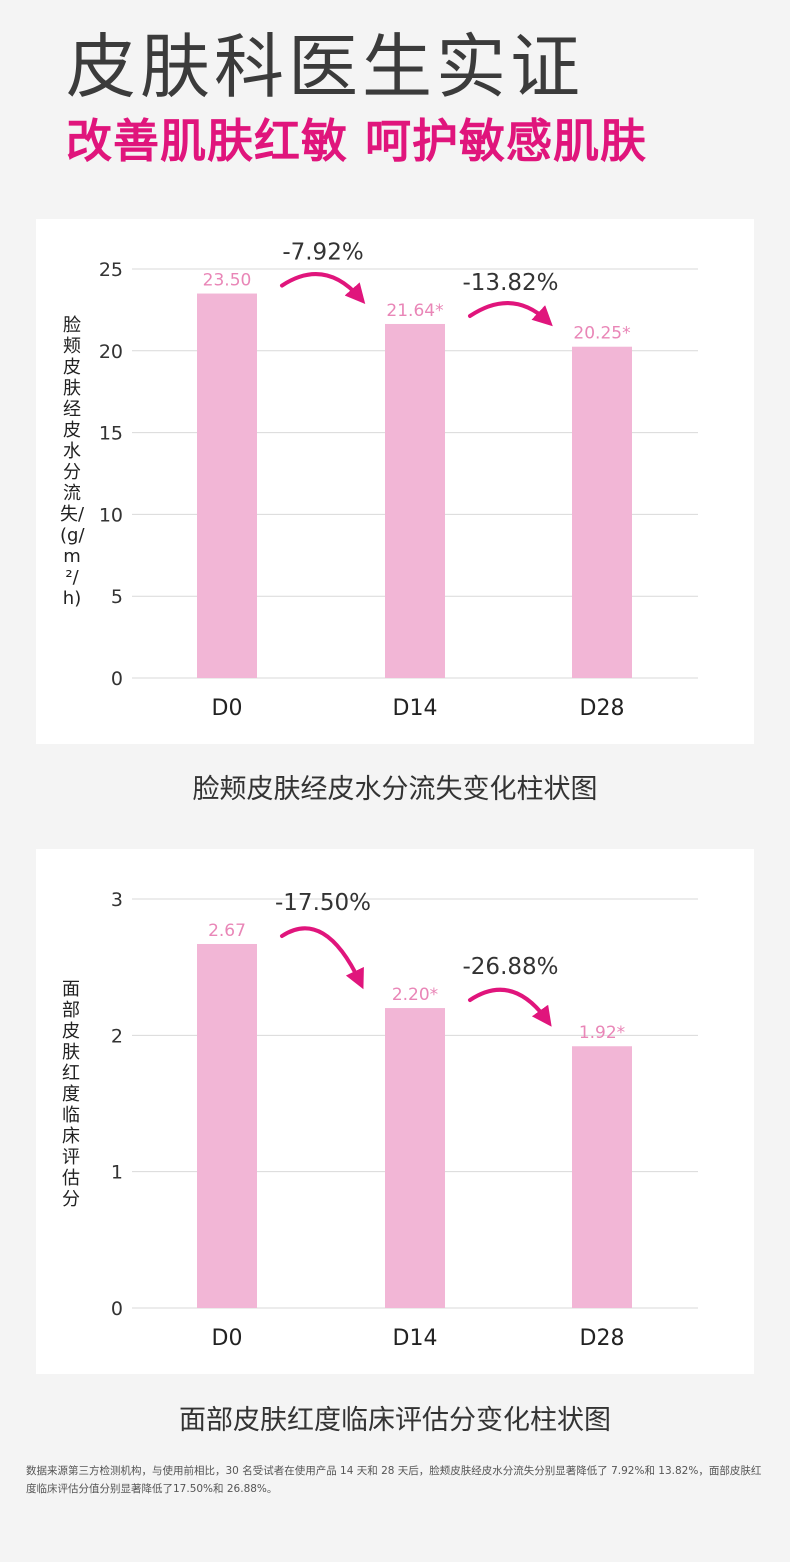 The height and width of the screenshot is (1562, 790). Describe the element at coordinates (511, 283) in the screenshot. I see `change-label: -13.82%` at that location.